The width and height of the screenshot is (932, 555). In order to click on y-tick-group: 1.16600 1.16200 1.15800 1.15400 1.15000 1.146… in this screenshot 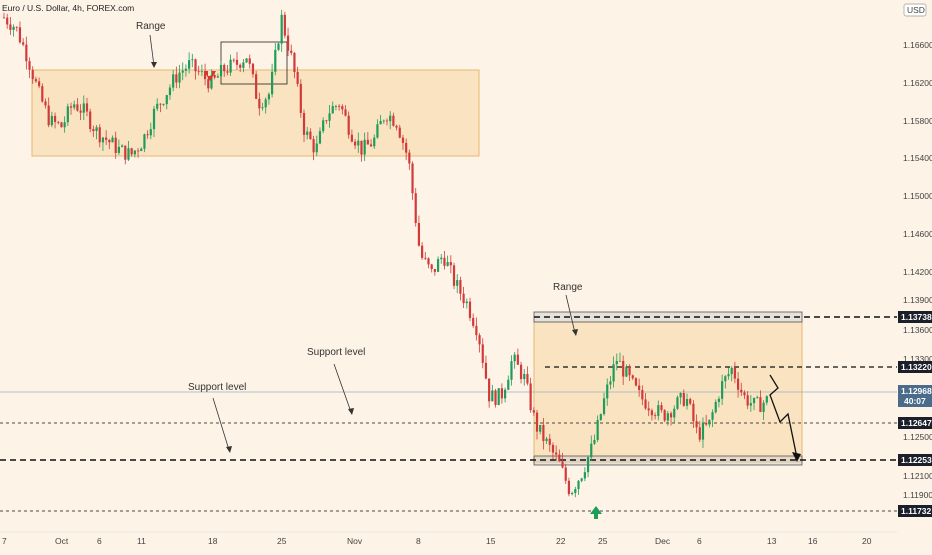, I will do `click(917, 270)`.